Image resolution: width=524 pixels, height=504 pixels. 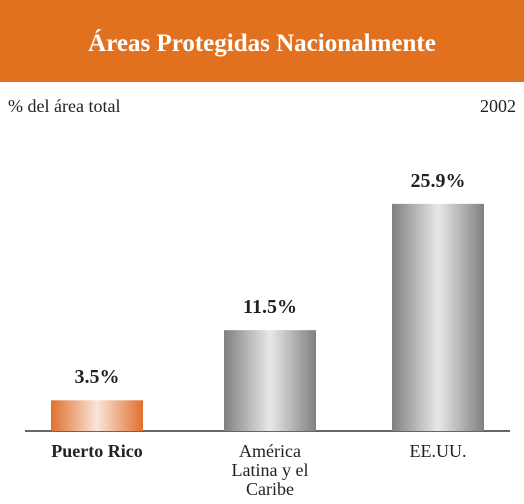 What do you see at coordinates (97, 451) in the screenshot?
I see `x-tick-label: Puerto Rico` at bounding box center [97, 451].